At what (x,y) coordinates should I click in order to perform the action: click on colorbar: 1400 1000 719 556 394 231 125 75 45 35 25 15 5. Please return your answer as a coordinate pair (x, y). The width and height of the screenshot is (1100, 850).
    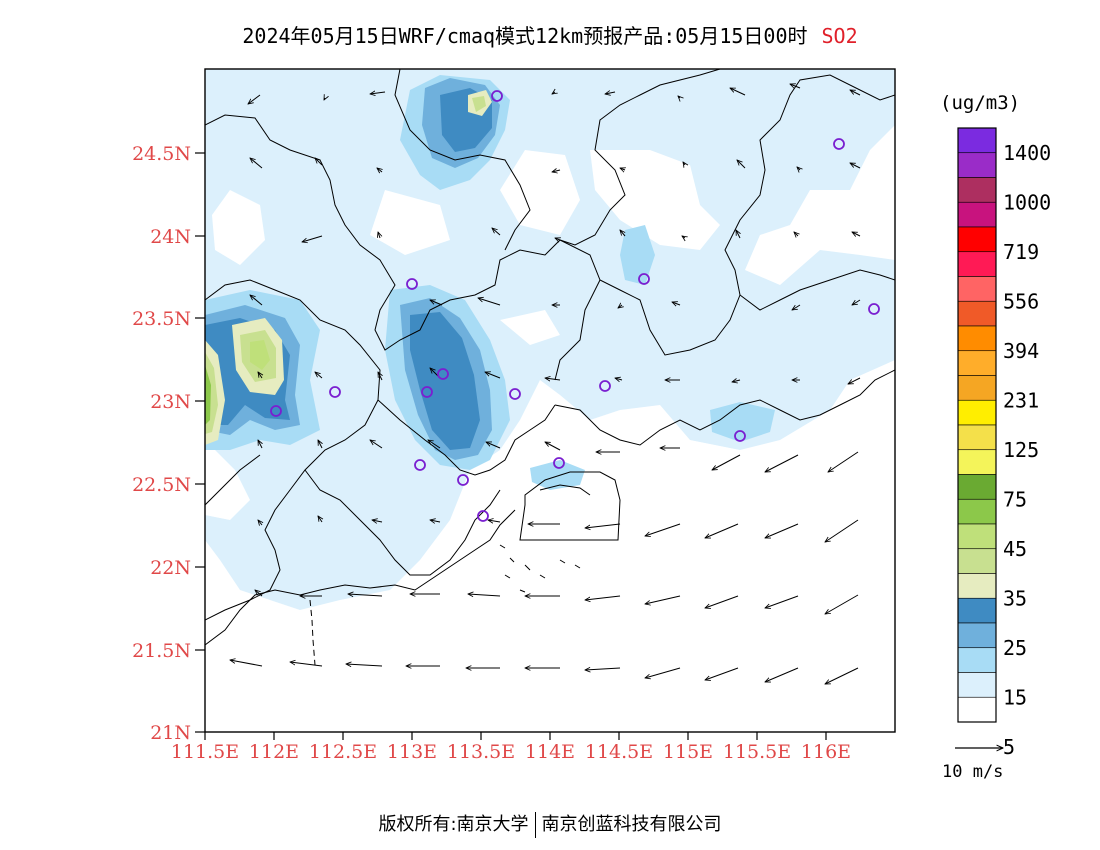
    Looking at the image, I should click on (1004, 443).